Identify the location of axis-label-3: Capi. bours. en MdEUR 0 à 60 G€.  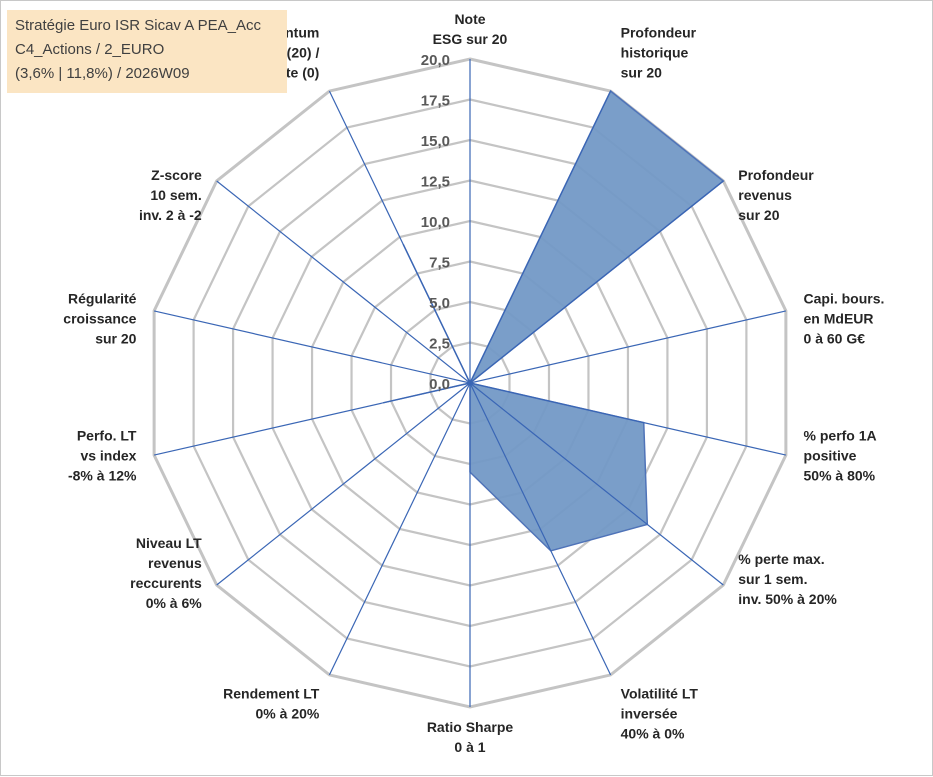
(844, 318).